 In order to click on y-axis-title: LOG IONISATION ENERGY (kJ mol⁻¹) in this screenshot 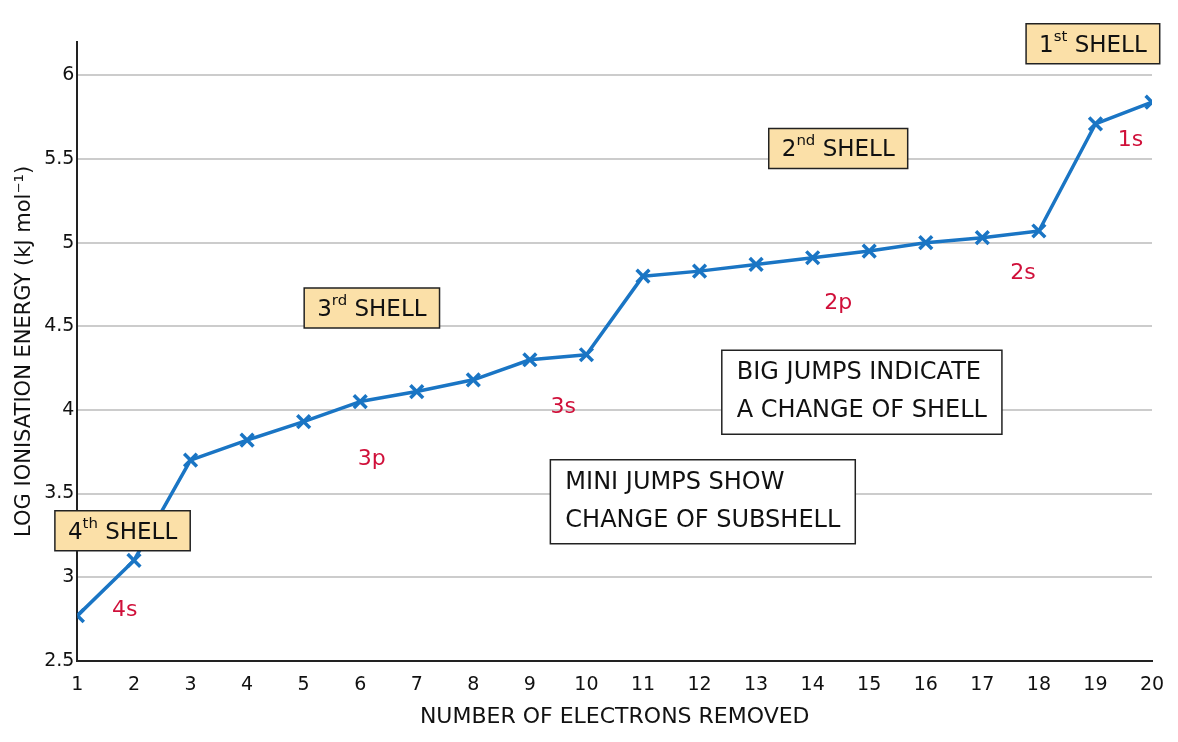, I will do `click(23, 351)`.